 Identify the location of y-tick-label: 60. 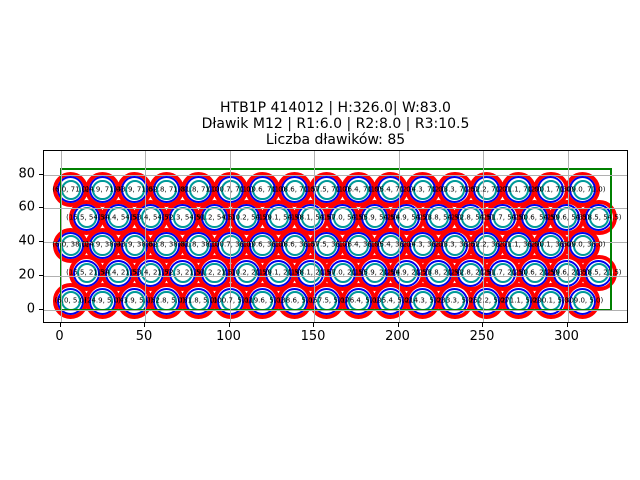
(26, 207).